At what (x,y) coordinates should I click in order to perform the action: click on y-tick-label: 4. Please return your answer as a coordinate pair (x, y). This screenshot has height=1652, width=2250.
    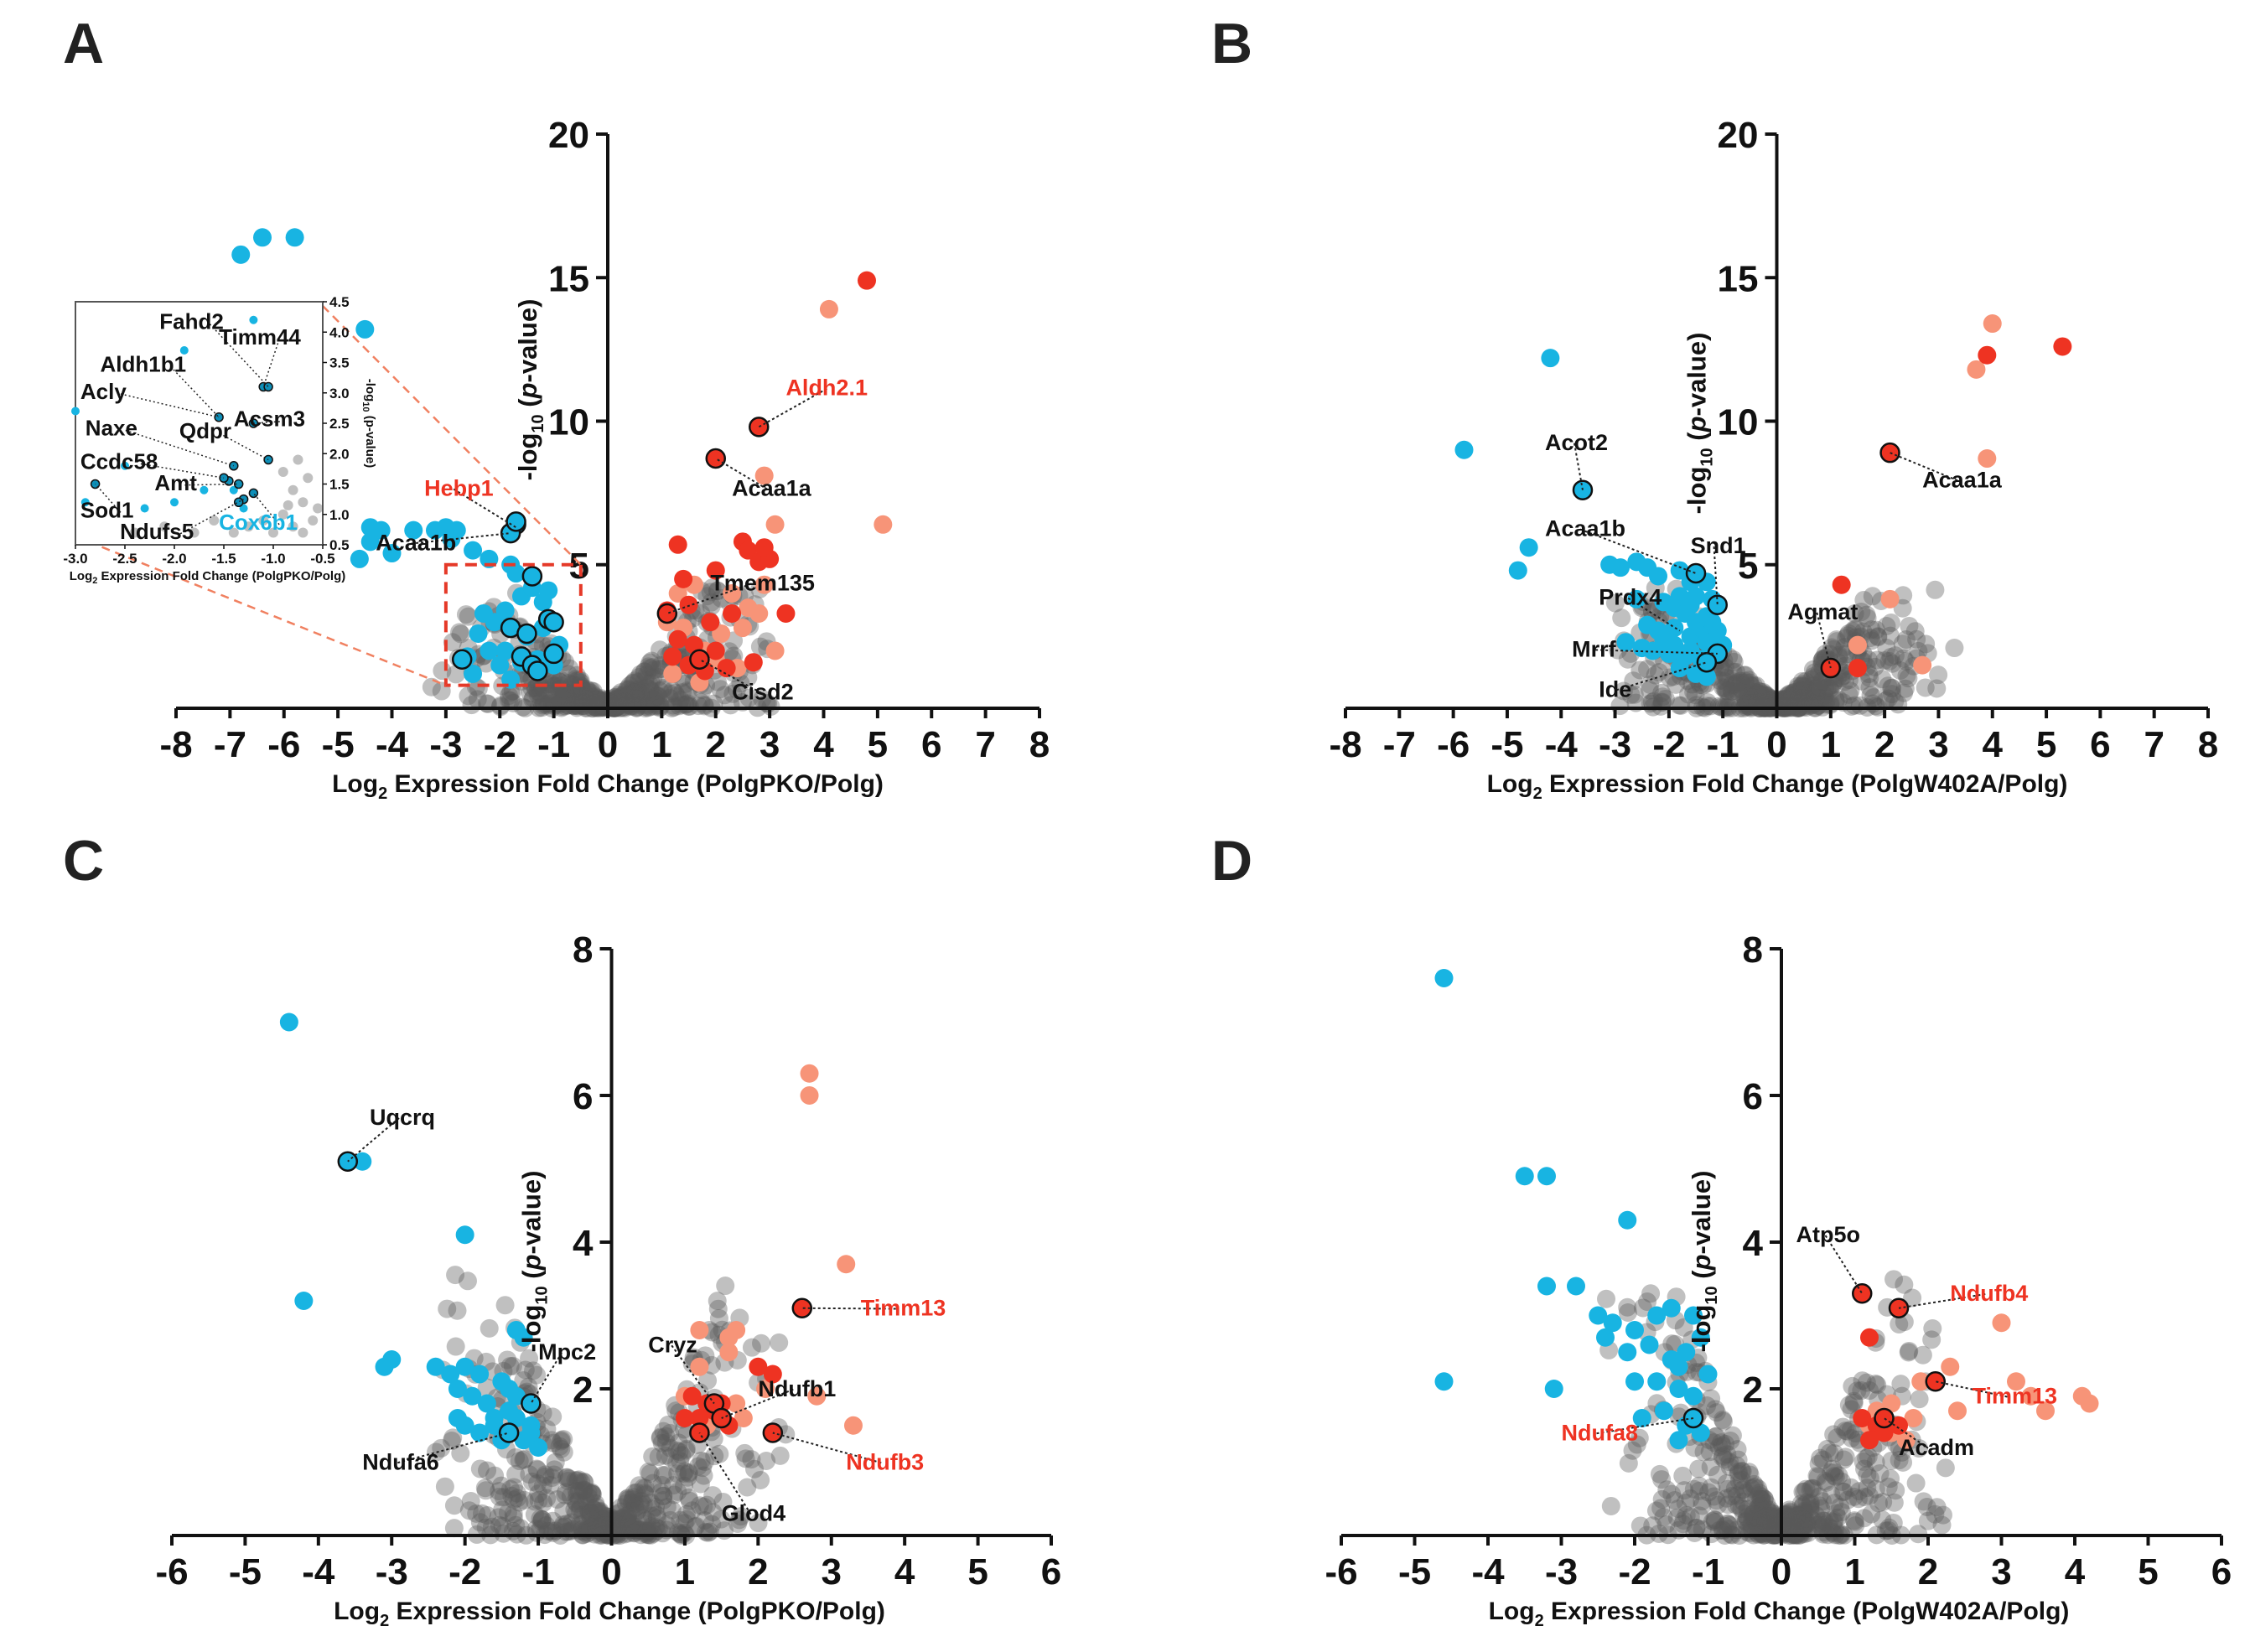
    Looking at the image, I should click on (1754, 1243).